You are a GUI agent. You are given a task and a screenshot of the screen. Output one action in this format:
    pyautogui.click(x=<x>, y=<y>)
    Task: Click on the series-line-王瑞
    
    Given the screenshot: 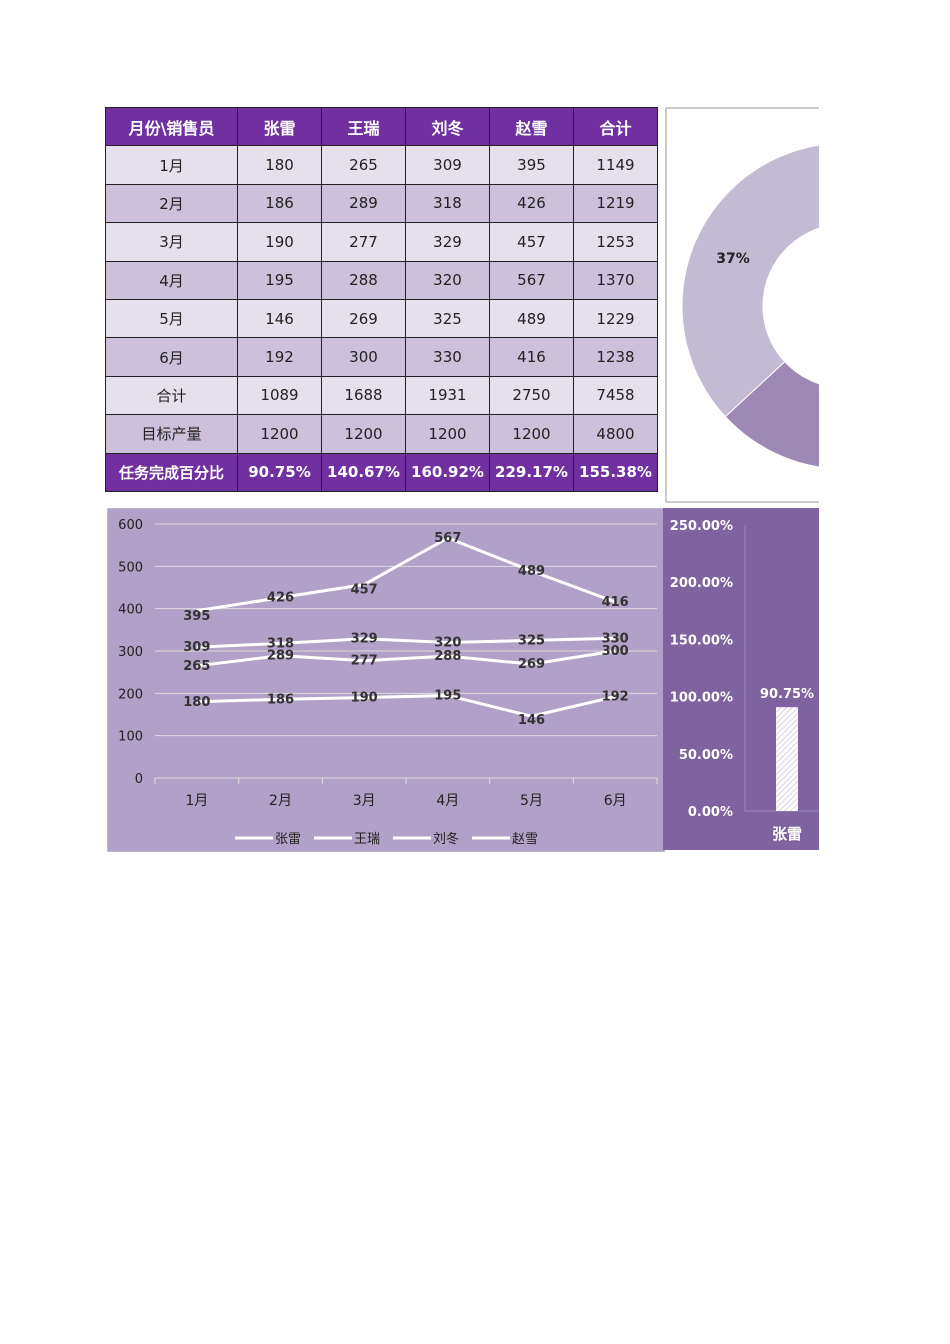 What is the action you would take?
    pyautogui.click(x=406, y=658)
    